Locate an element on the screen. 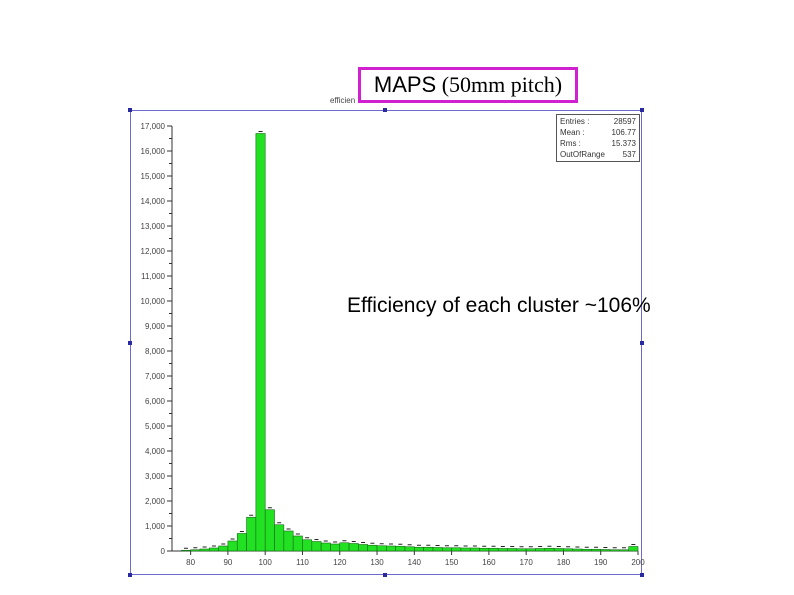 This screenshot has height=595, width=794. x-tick-label: 80 is located at coordinates (190, 562).